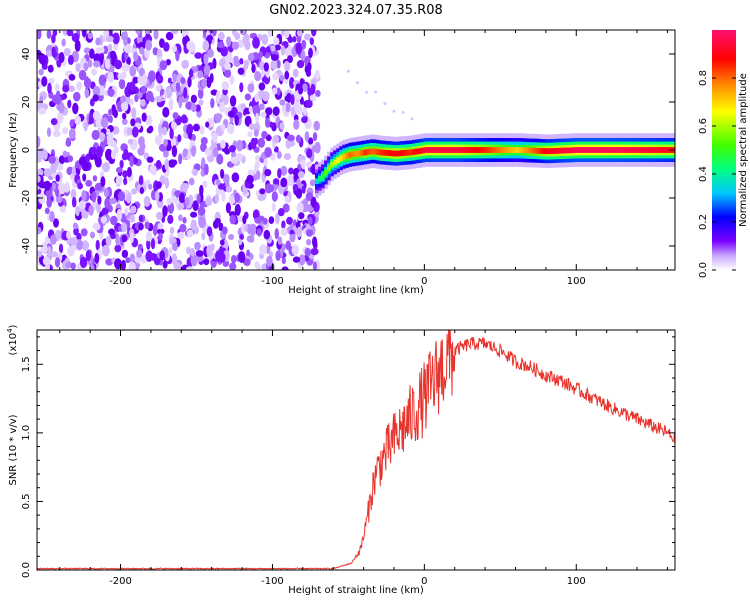 The width and height of the screenshot is (750, 600). Describe the element at coordinates (13, 150) in the screenshot. I see `spectrogram-ylabel: Frequency (Hz)` at that location.